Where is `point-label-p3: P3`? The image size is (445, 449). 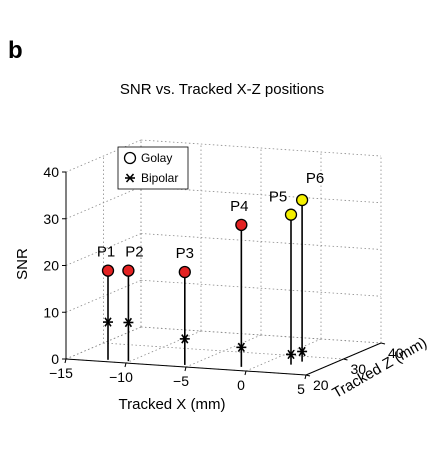 point-label-p3: P3 is located at coordinates (185, 253).